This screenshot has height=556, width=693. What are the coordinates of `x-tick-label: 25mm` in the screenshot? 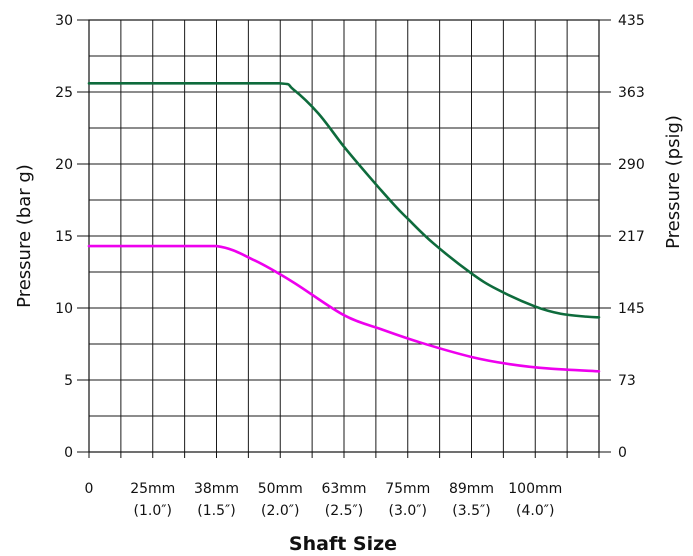 It's located at (152, 489).